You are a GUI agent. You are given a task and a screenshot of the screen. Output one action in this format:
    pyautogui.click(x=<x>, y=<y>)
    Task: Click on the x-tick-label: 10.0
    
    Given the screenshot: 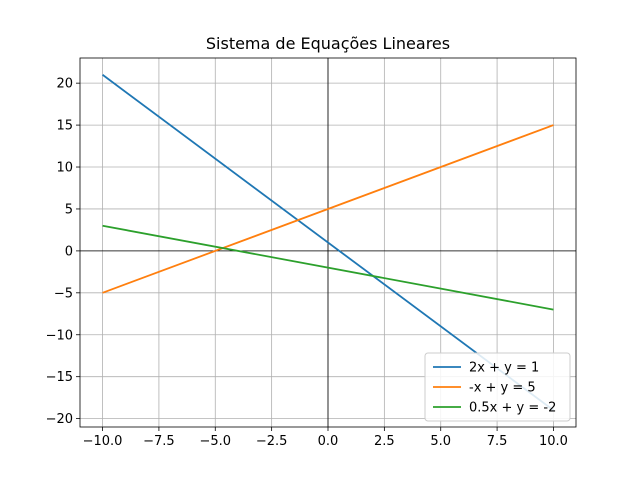 What is the action you would take?
    pyautogui.click(x=553, y=441)
    